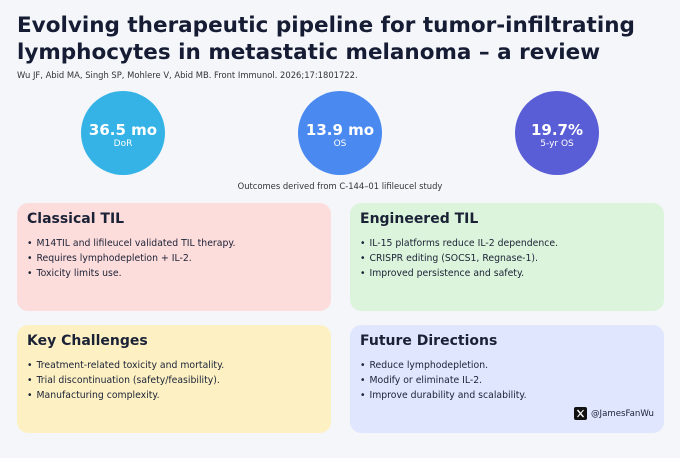  What do you see at coordinates (174, 273) in the screenshot?
I see `bullet: Toxicity limits use.` at bounding box center [174, 273].